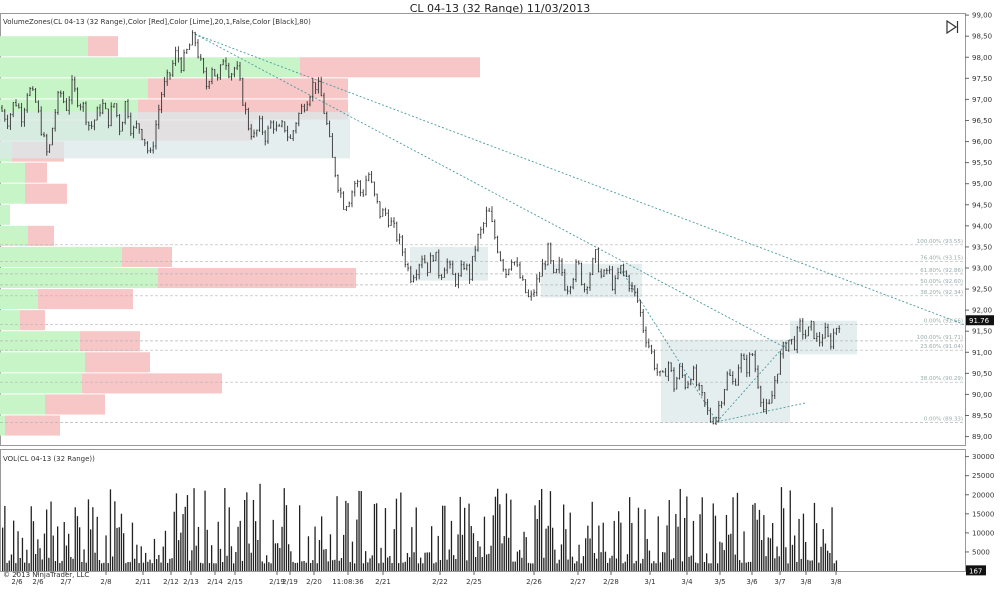 Image resolution: width=1000 pixels, height=603 pixels. Describe the element at coordinates (979, 321) in the screenshot. I see `current-price-label: 91.76` at that location.